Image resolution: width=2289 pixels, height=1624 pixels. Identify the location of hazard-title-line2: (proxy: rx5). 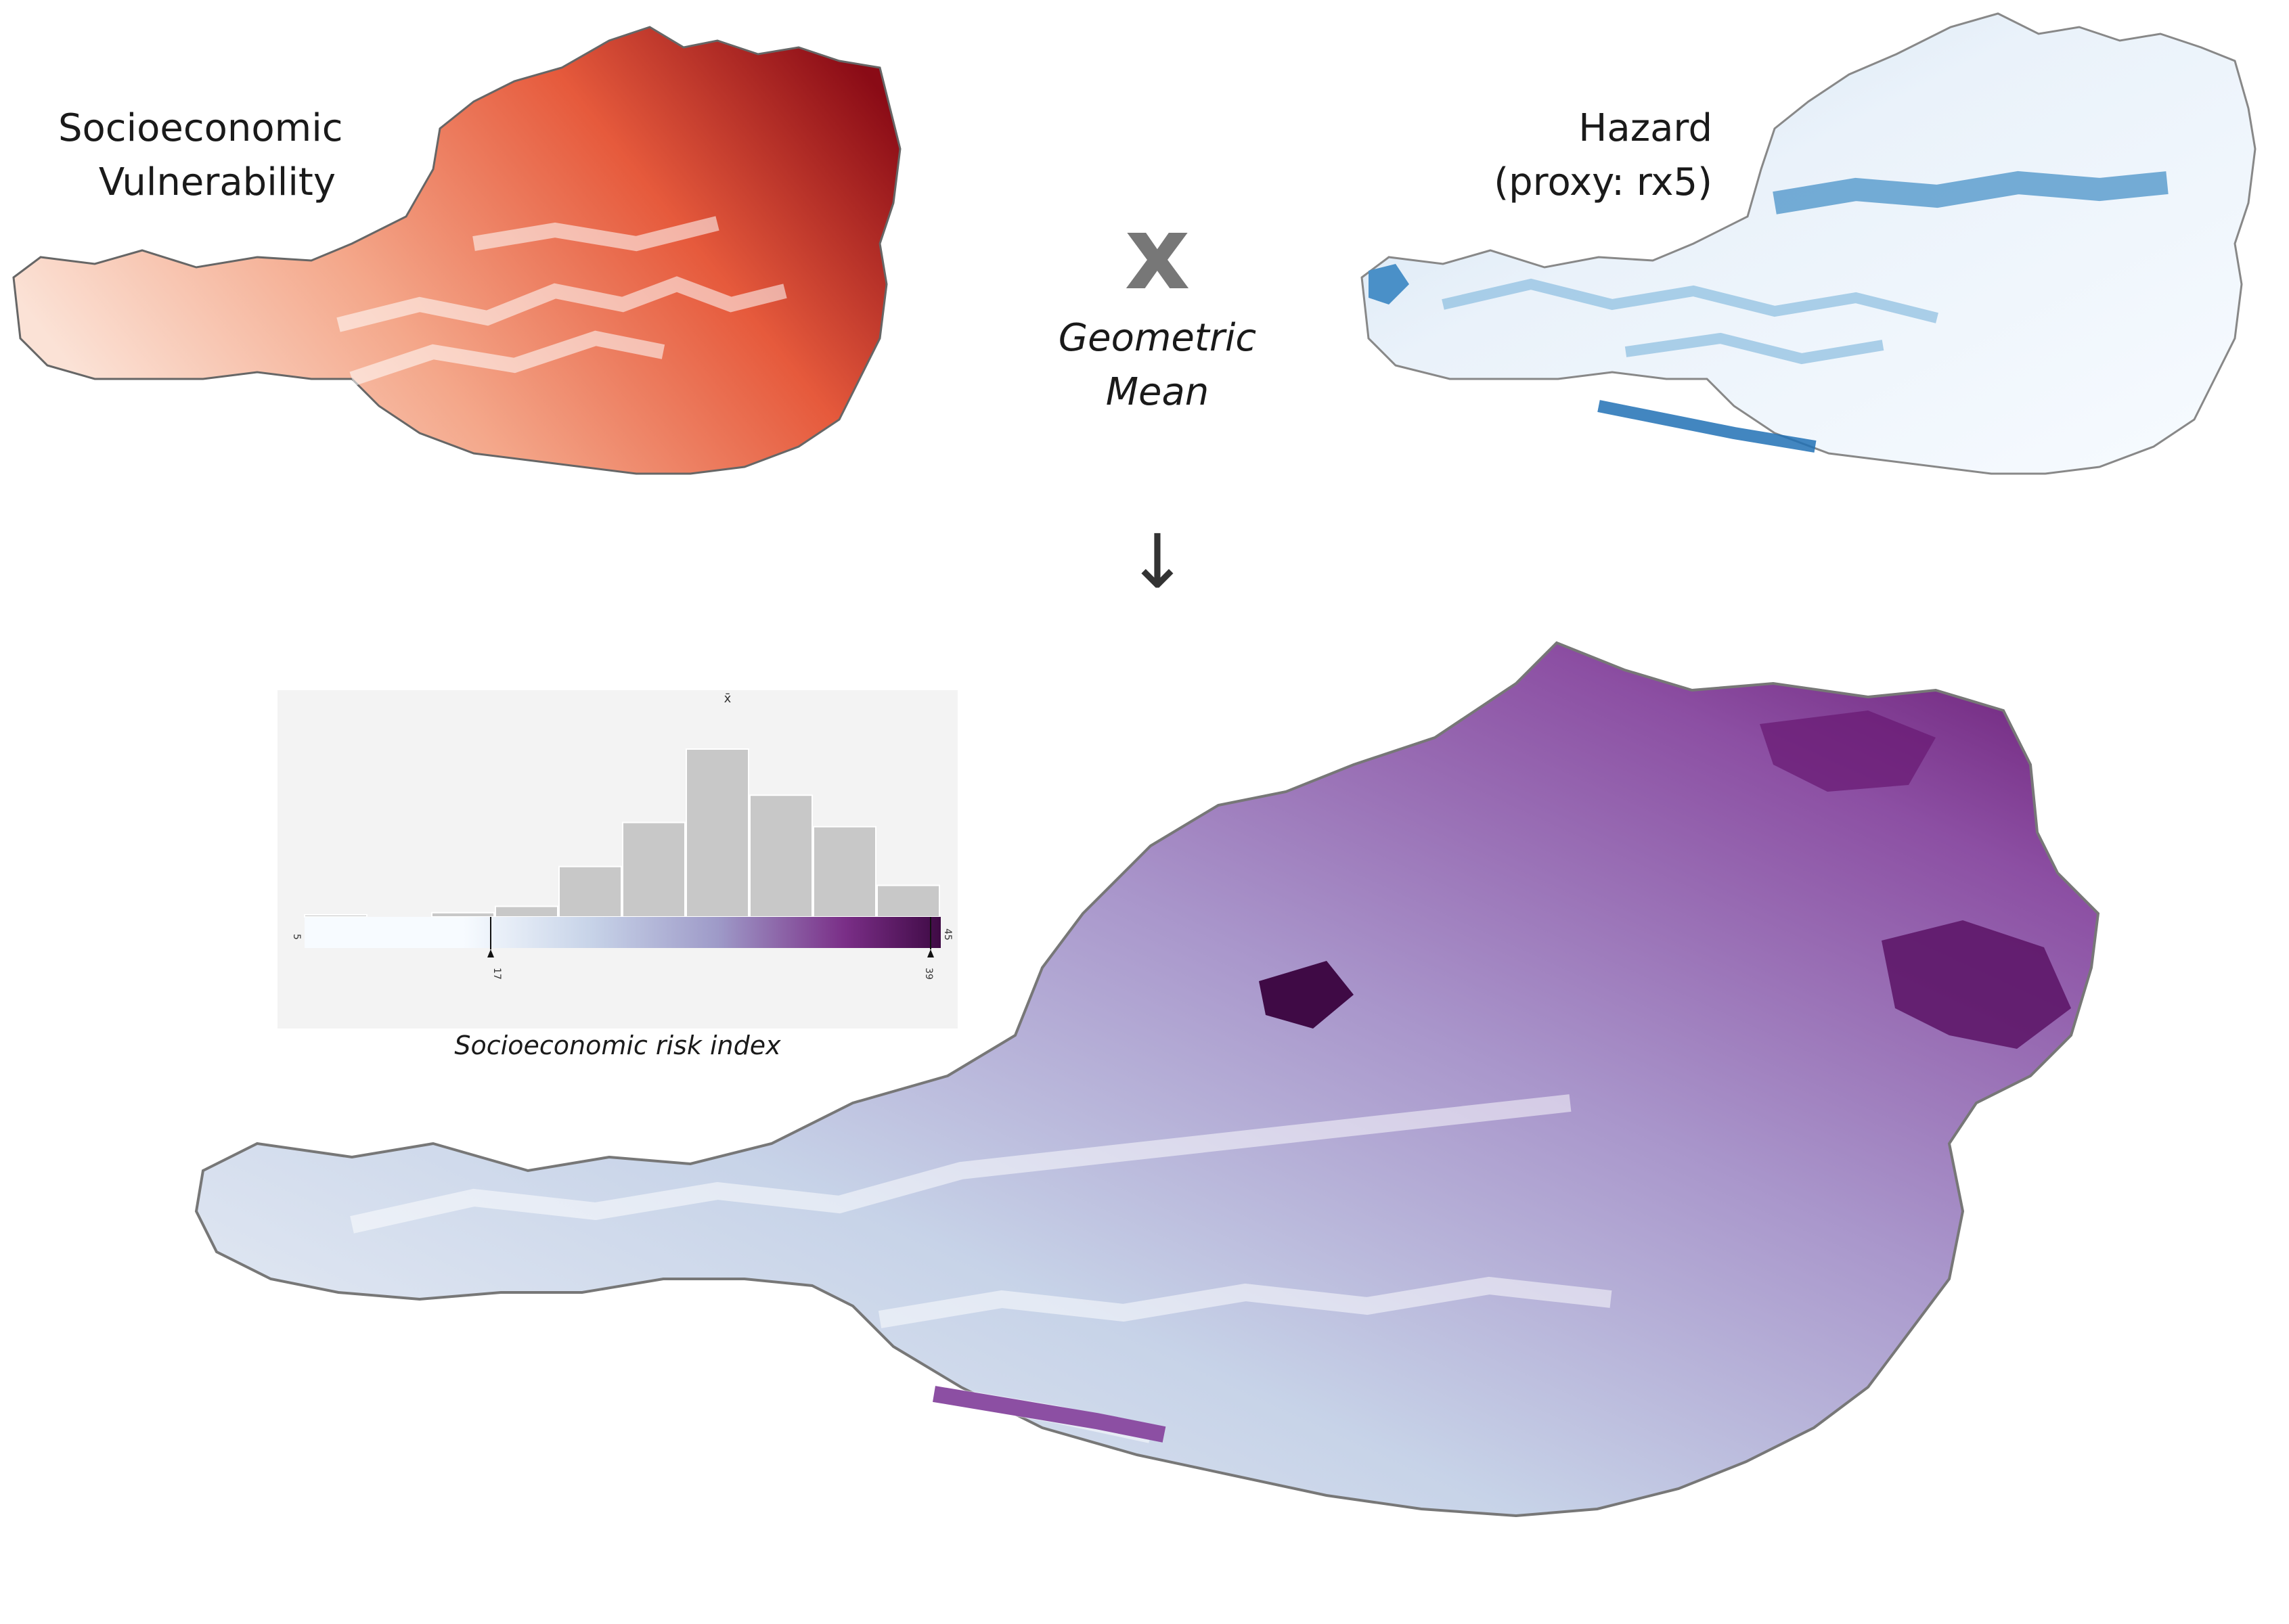
(1603, 182).